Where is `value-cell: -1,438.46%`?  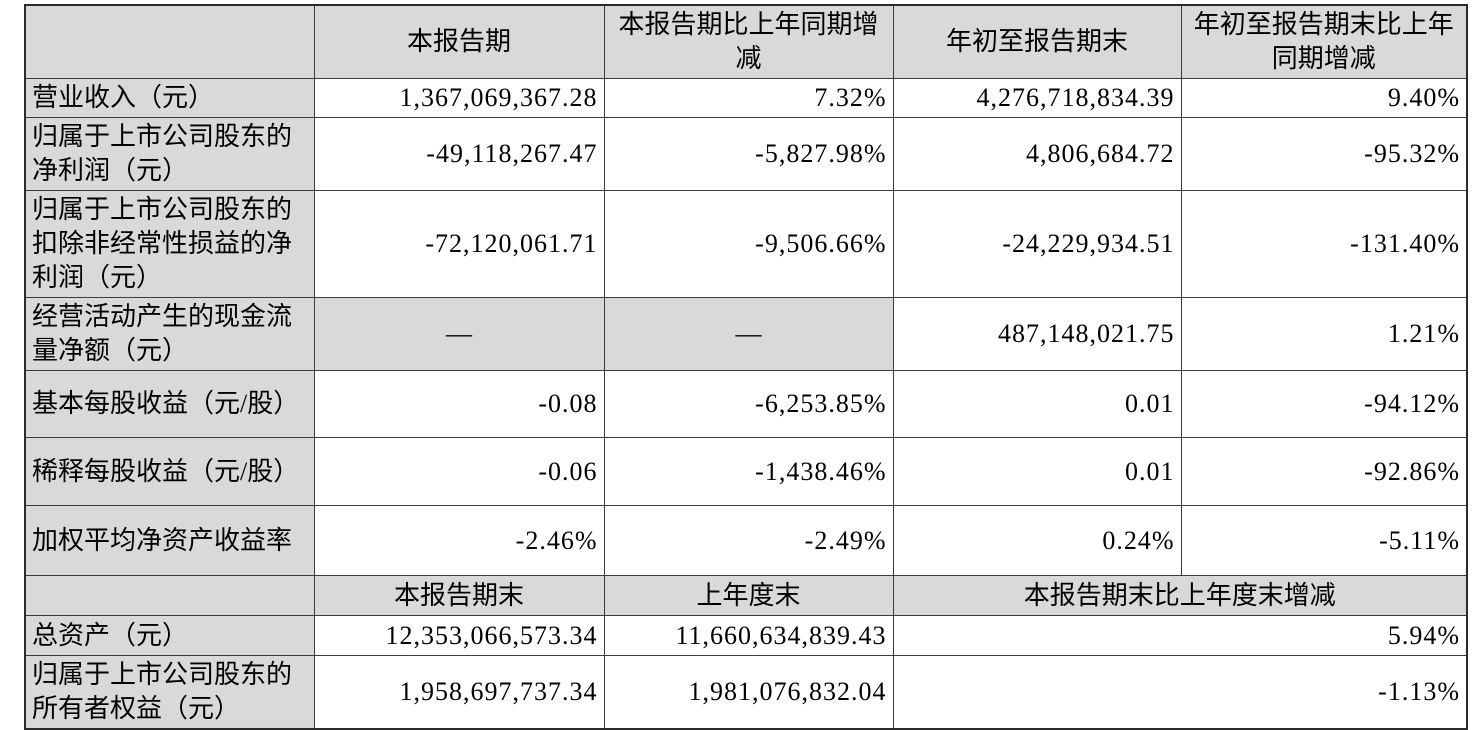 value-cell: -1,438.46% is located at coordinates (748, 471).